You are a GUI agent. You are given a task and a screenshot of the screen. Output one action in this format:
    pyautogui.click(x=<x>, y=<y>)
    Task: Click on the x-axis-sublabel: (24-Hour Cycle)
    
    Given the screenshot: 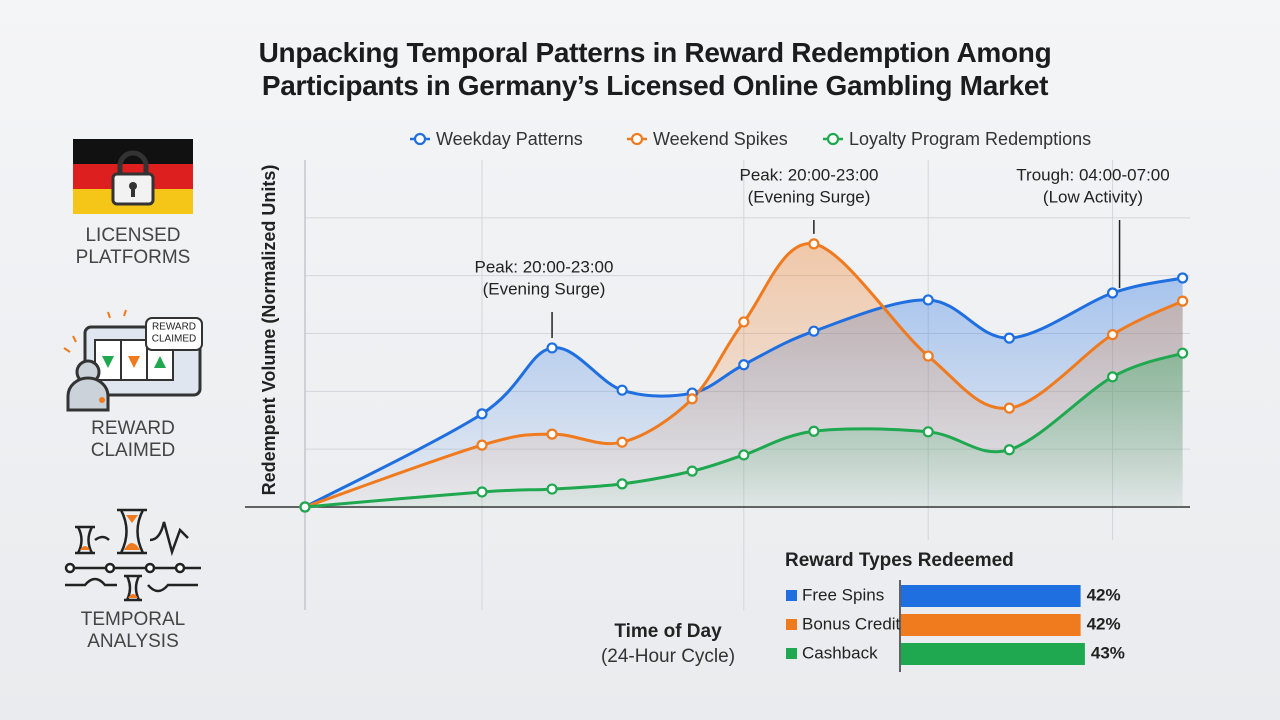 What is the action you would take?
    pyautogui.click(x=668, y=656)
    